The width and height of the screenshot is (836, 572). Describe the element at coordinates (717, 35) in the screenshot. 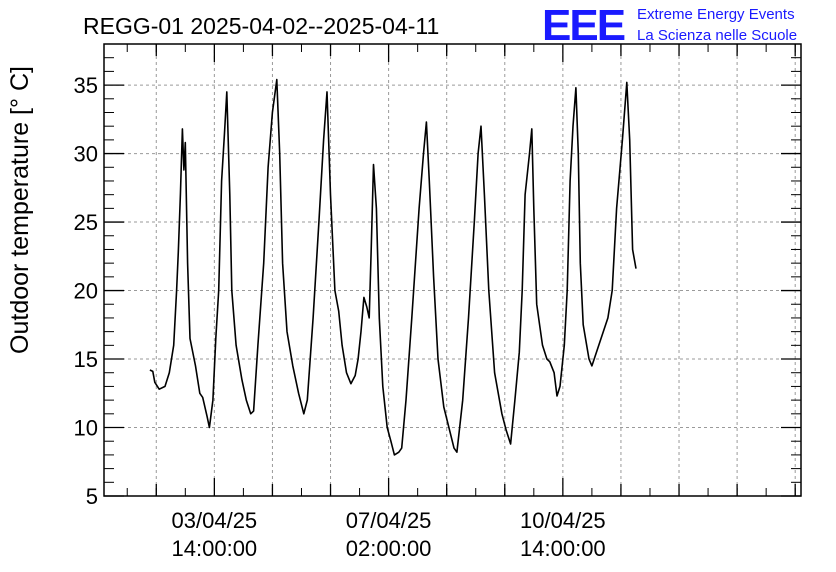

I see `logo-line2: La Scienza nelle Scuole` at that location.